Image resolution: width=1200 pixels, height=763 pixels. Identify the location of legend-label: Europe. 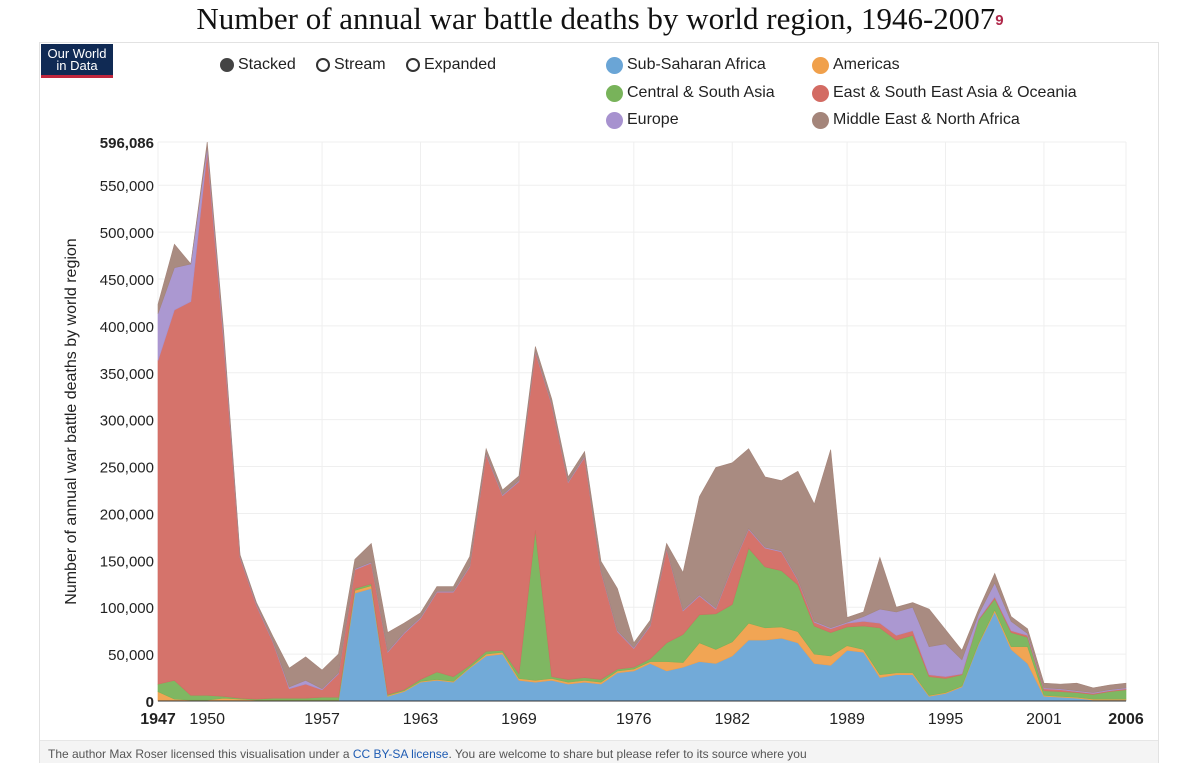
(653, 119).